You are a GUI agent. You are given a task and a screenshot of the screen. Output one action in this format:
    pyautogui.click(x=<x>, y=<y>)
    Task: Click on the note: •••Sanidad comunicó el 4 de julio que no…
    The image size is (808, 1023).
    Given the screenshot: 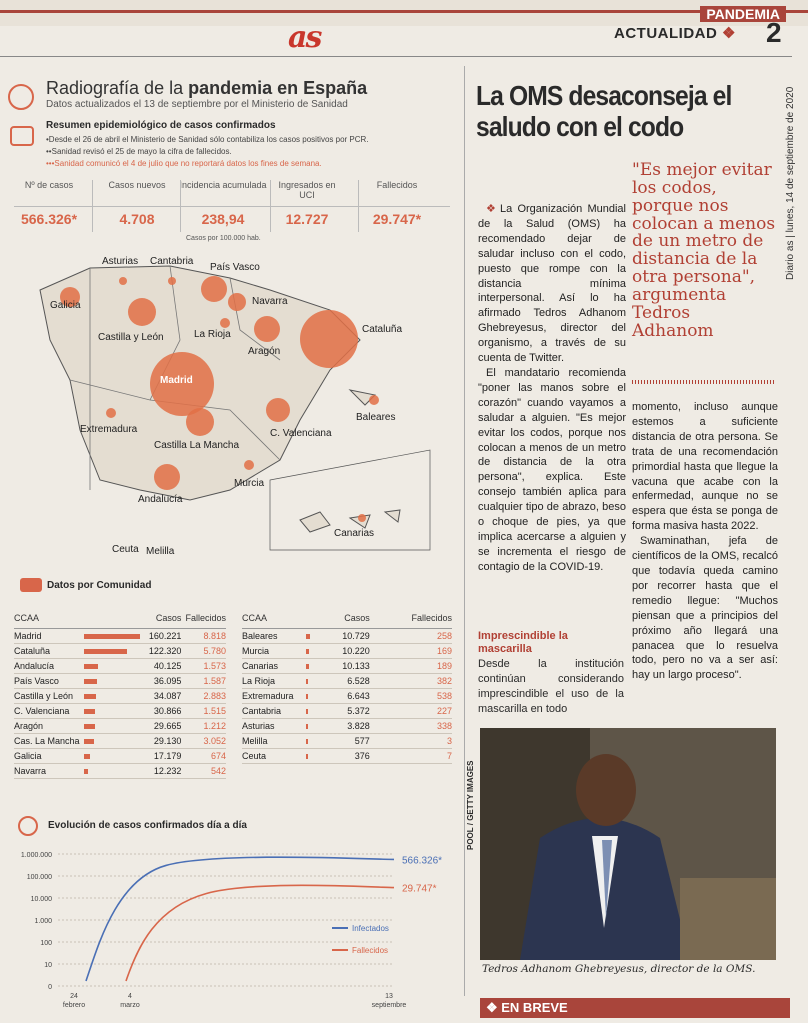 What is the action you would take?
    pyautogui.click(x=184, y=163)
    